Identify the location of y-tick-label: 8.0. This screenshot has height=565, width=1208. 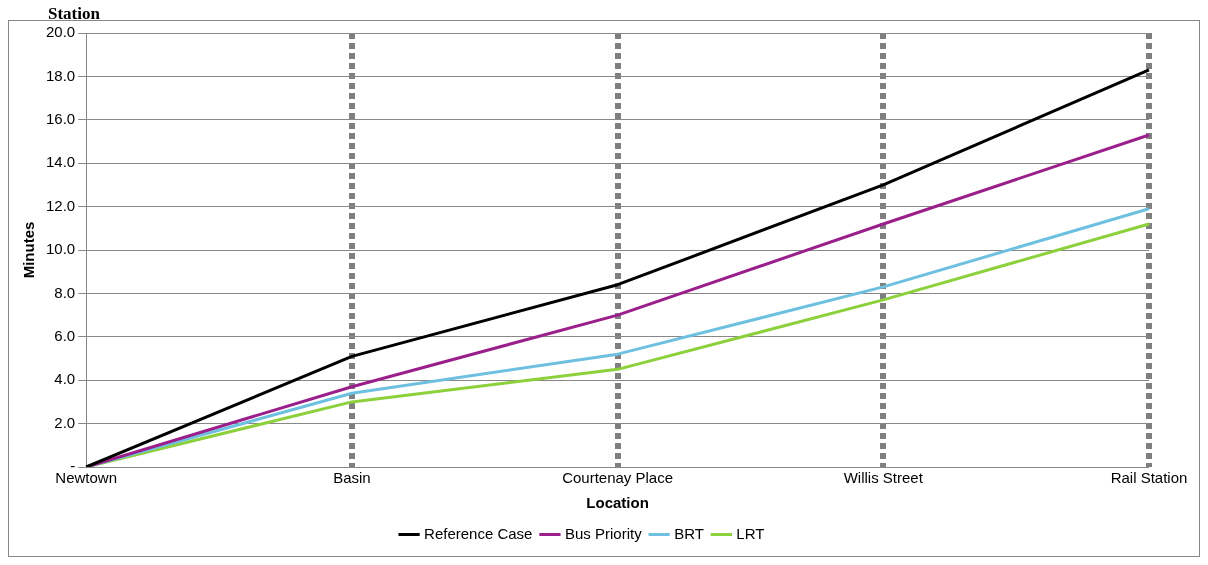
(65, 292).